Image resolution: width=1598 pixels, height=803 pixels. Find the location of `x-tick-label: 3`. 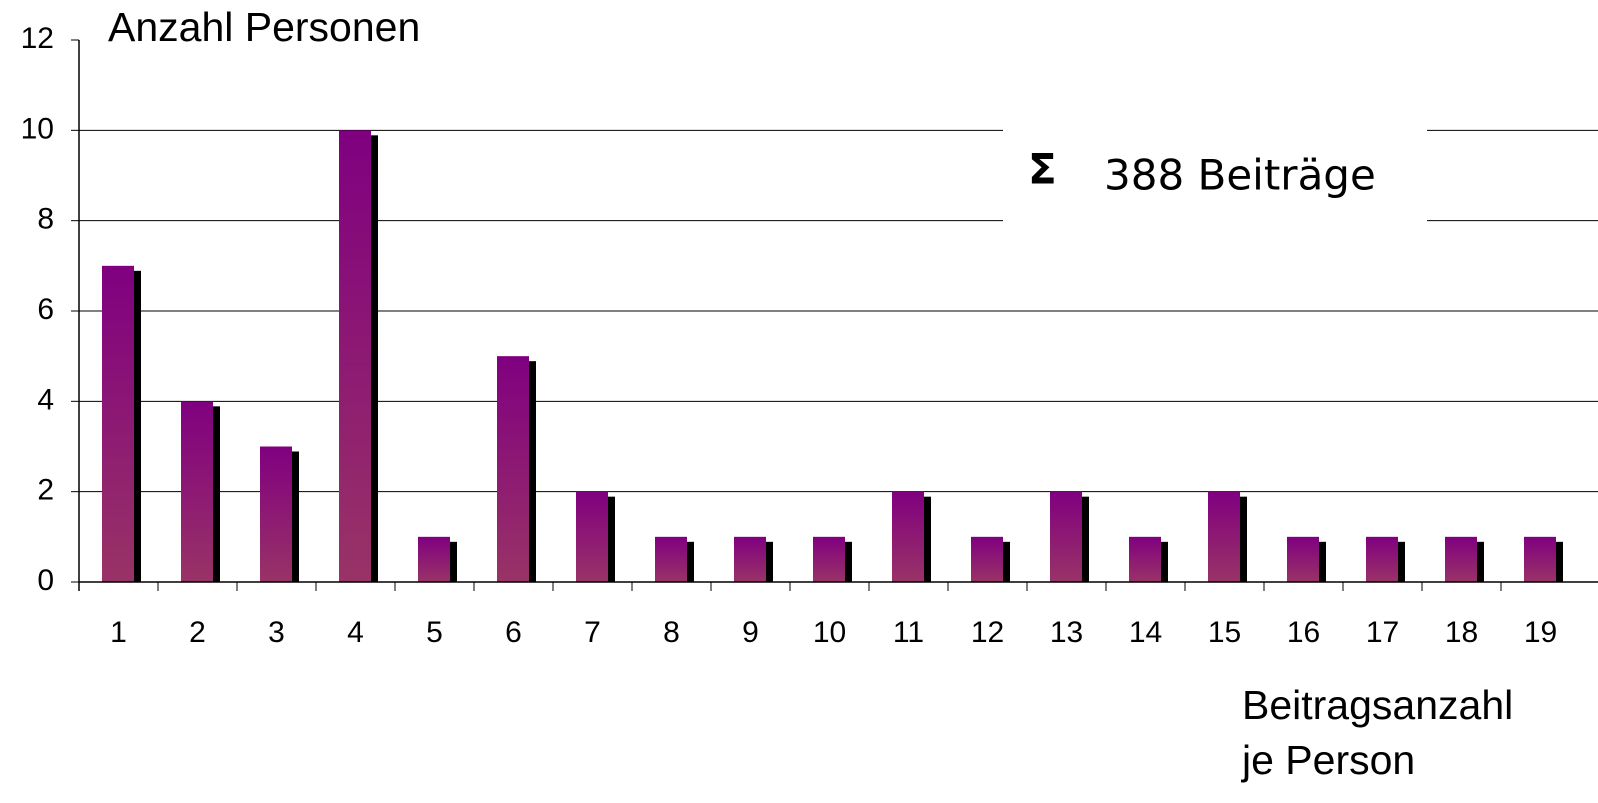

x-tick-label: 3 is located at coordinates (276, 632).